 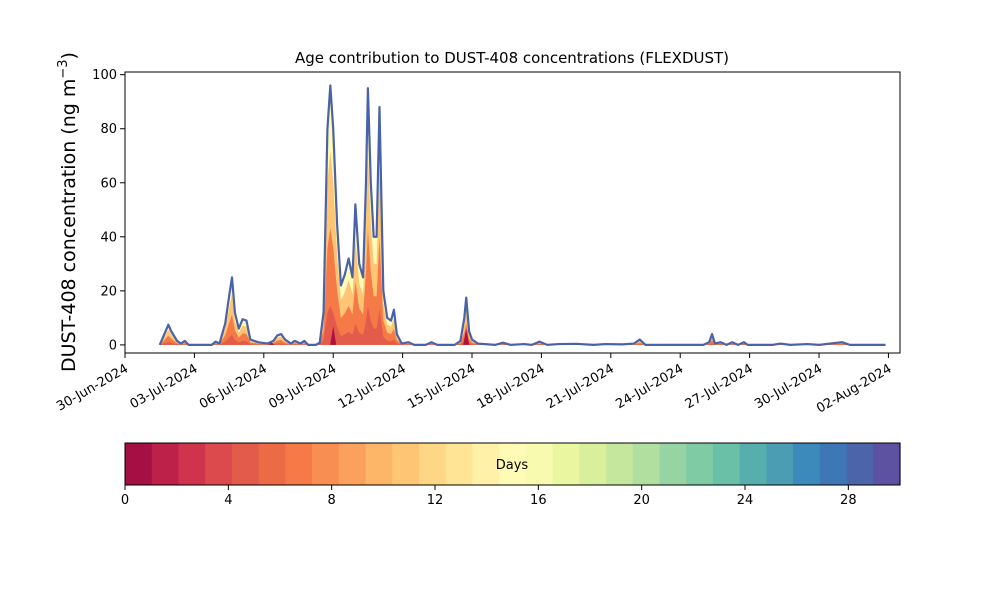 I want to click on x-tick-label: 12-Jul-2024, so click(x=372, y=386).